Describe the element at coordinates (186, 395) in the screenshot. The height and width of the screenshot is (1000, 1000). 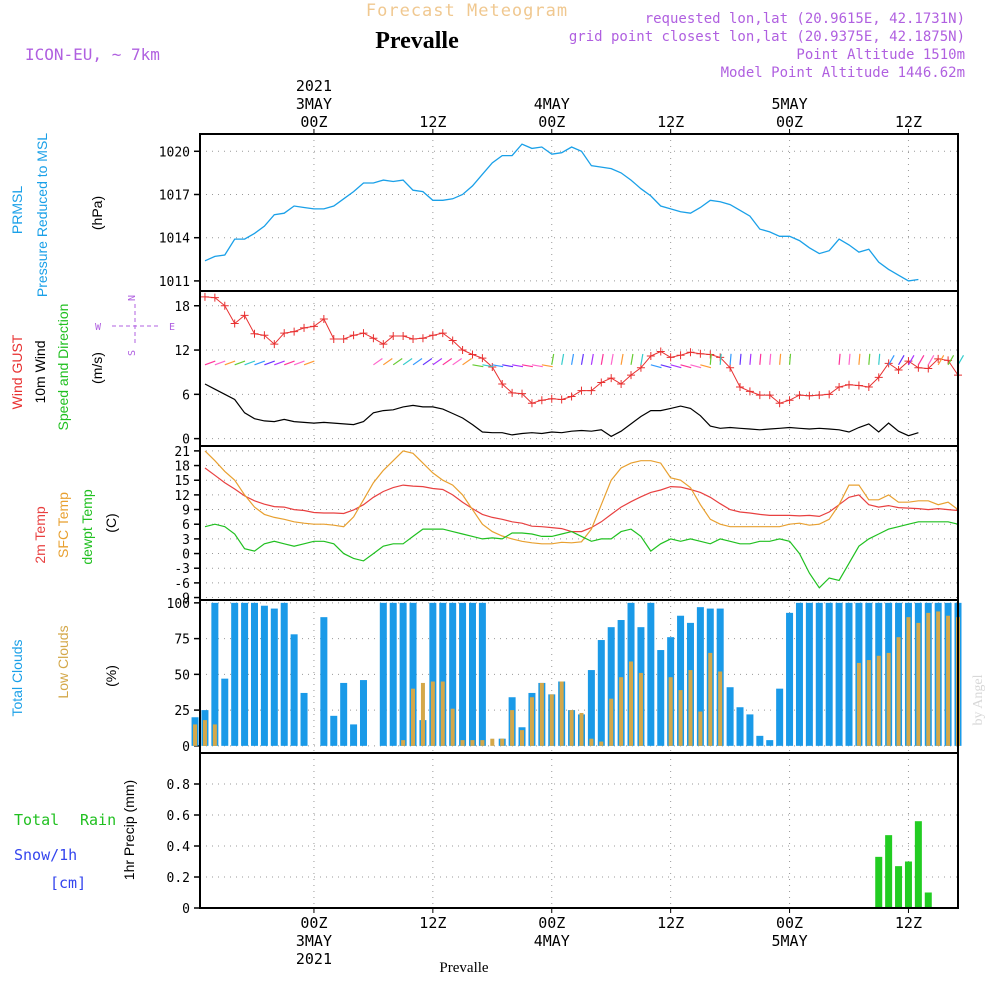
I see `y-tick-label: 6` at that location.